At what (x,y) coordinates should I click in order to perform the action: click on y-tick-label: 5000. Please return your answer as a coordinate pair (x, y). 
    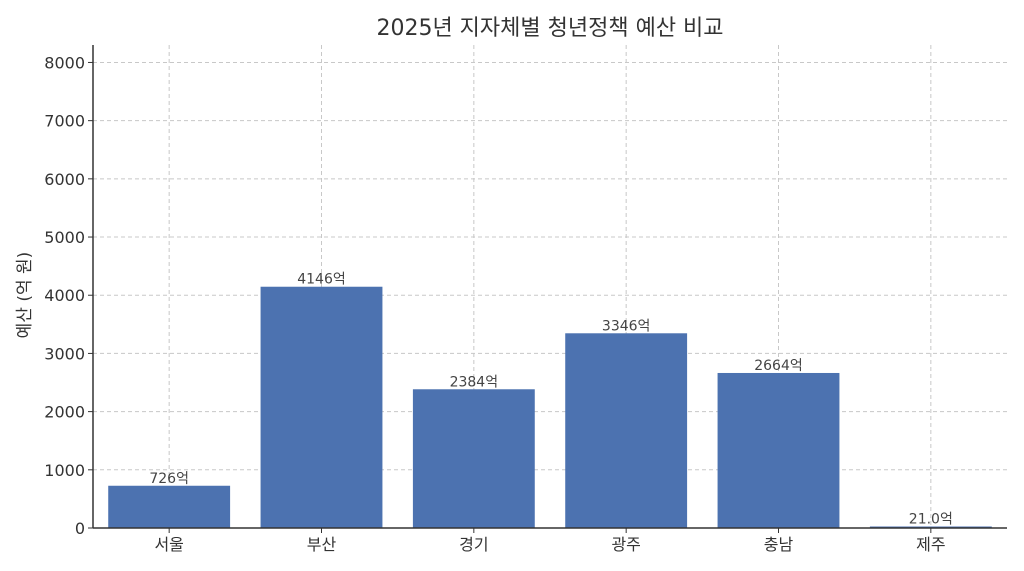
    Looking at the image, I should click on (64, 237).